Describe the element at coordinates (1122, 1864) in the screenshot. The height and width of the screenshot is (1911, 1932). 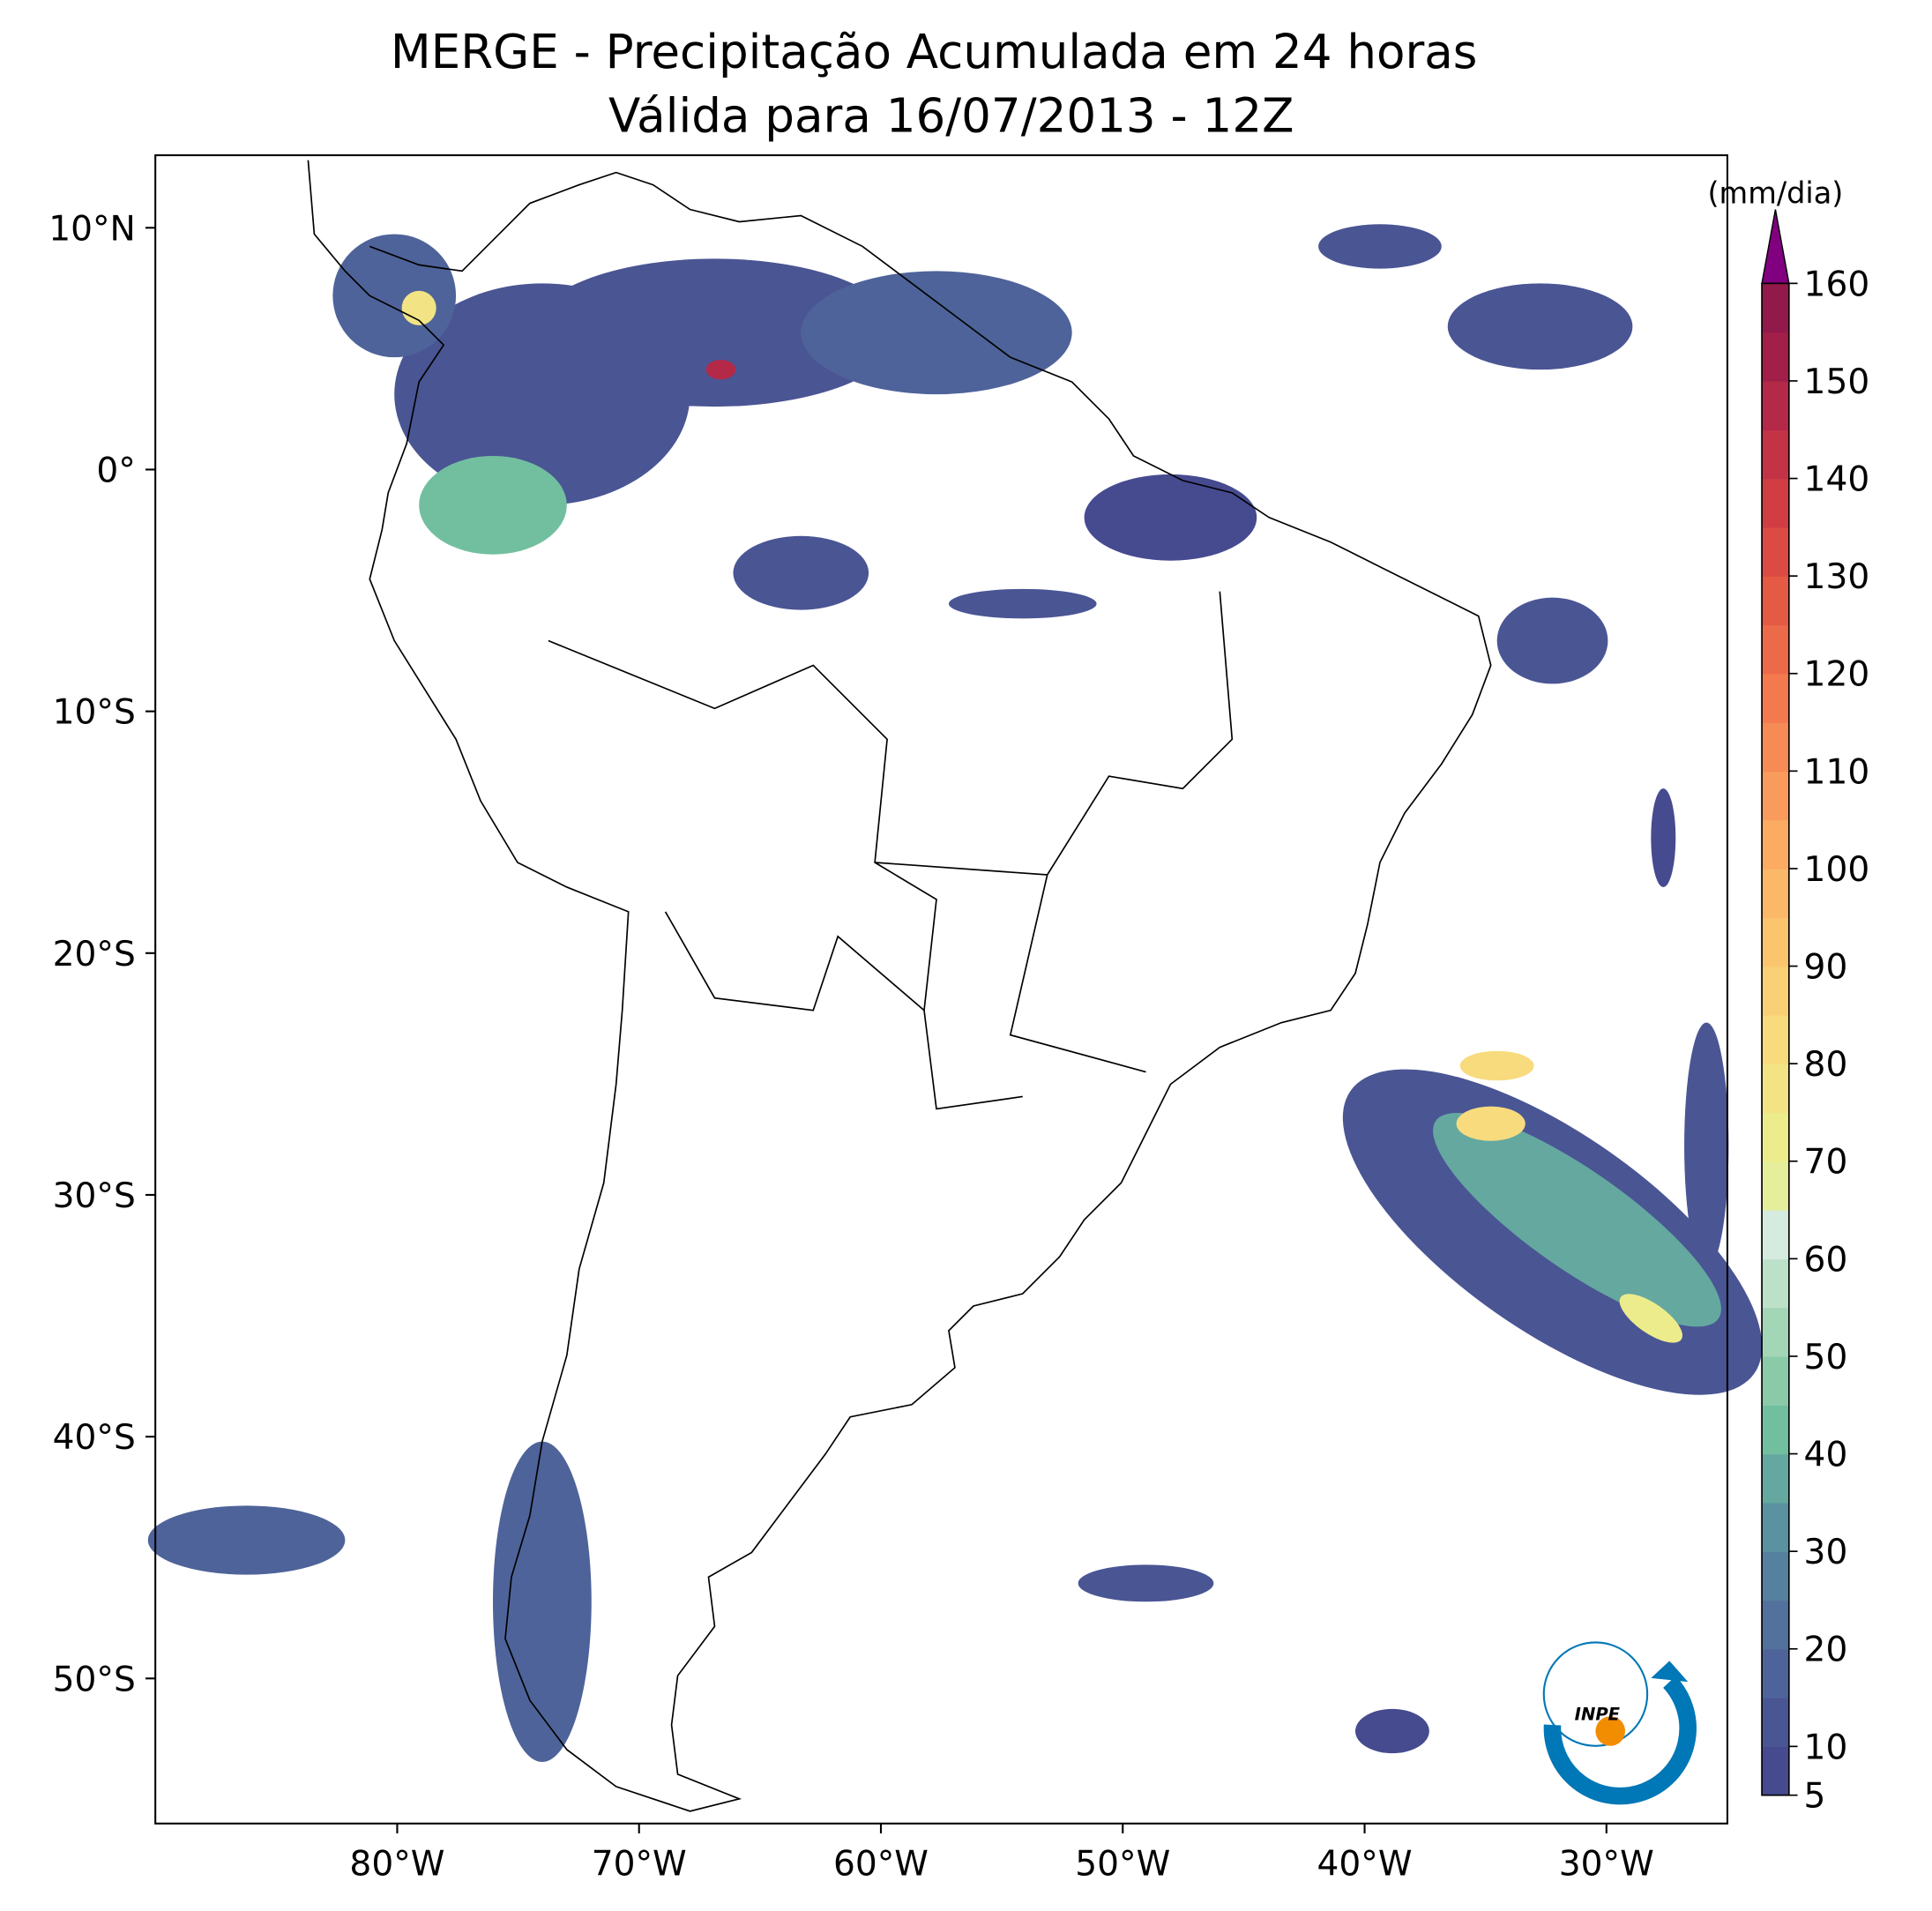
I see `x-tick-label: 50°W` at that location.